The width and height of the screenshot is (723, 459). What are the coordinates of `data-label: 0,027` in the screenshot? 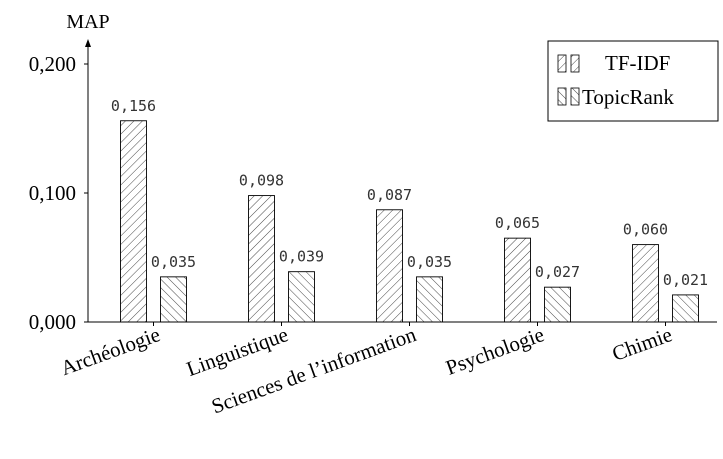 It's located at (557, 272).